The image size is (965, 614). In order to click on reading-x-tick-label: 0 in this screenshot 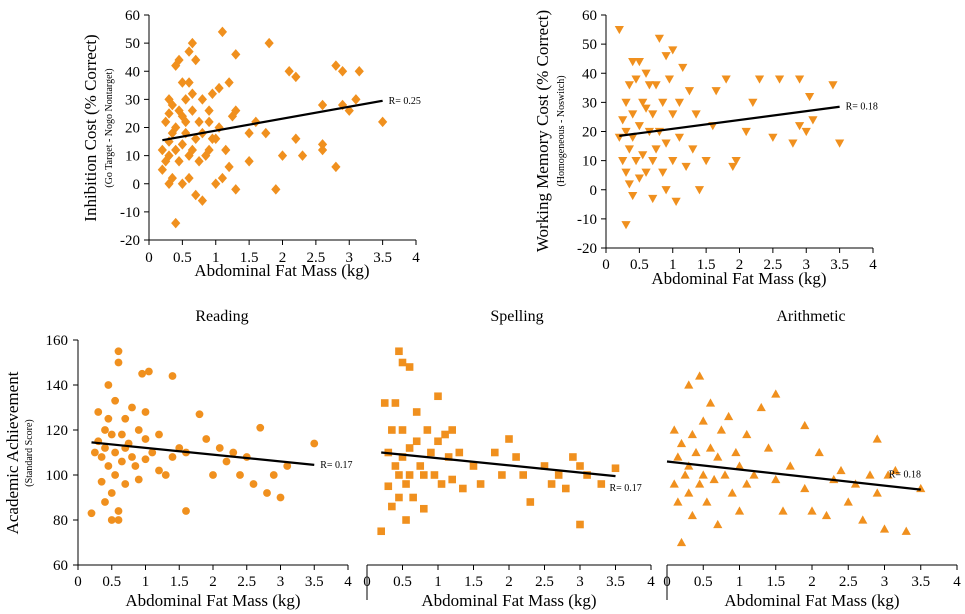, I will do `click(78, 582)`.